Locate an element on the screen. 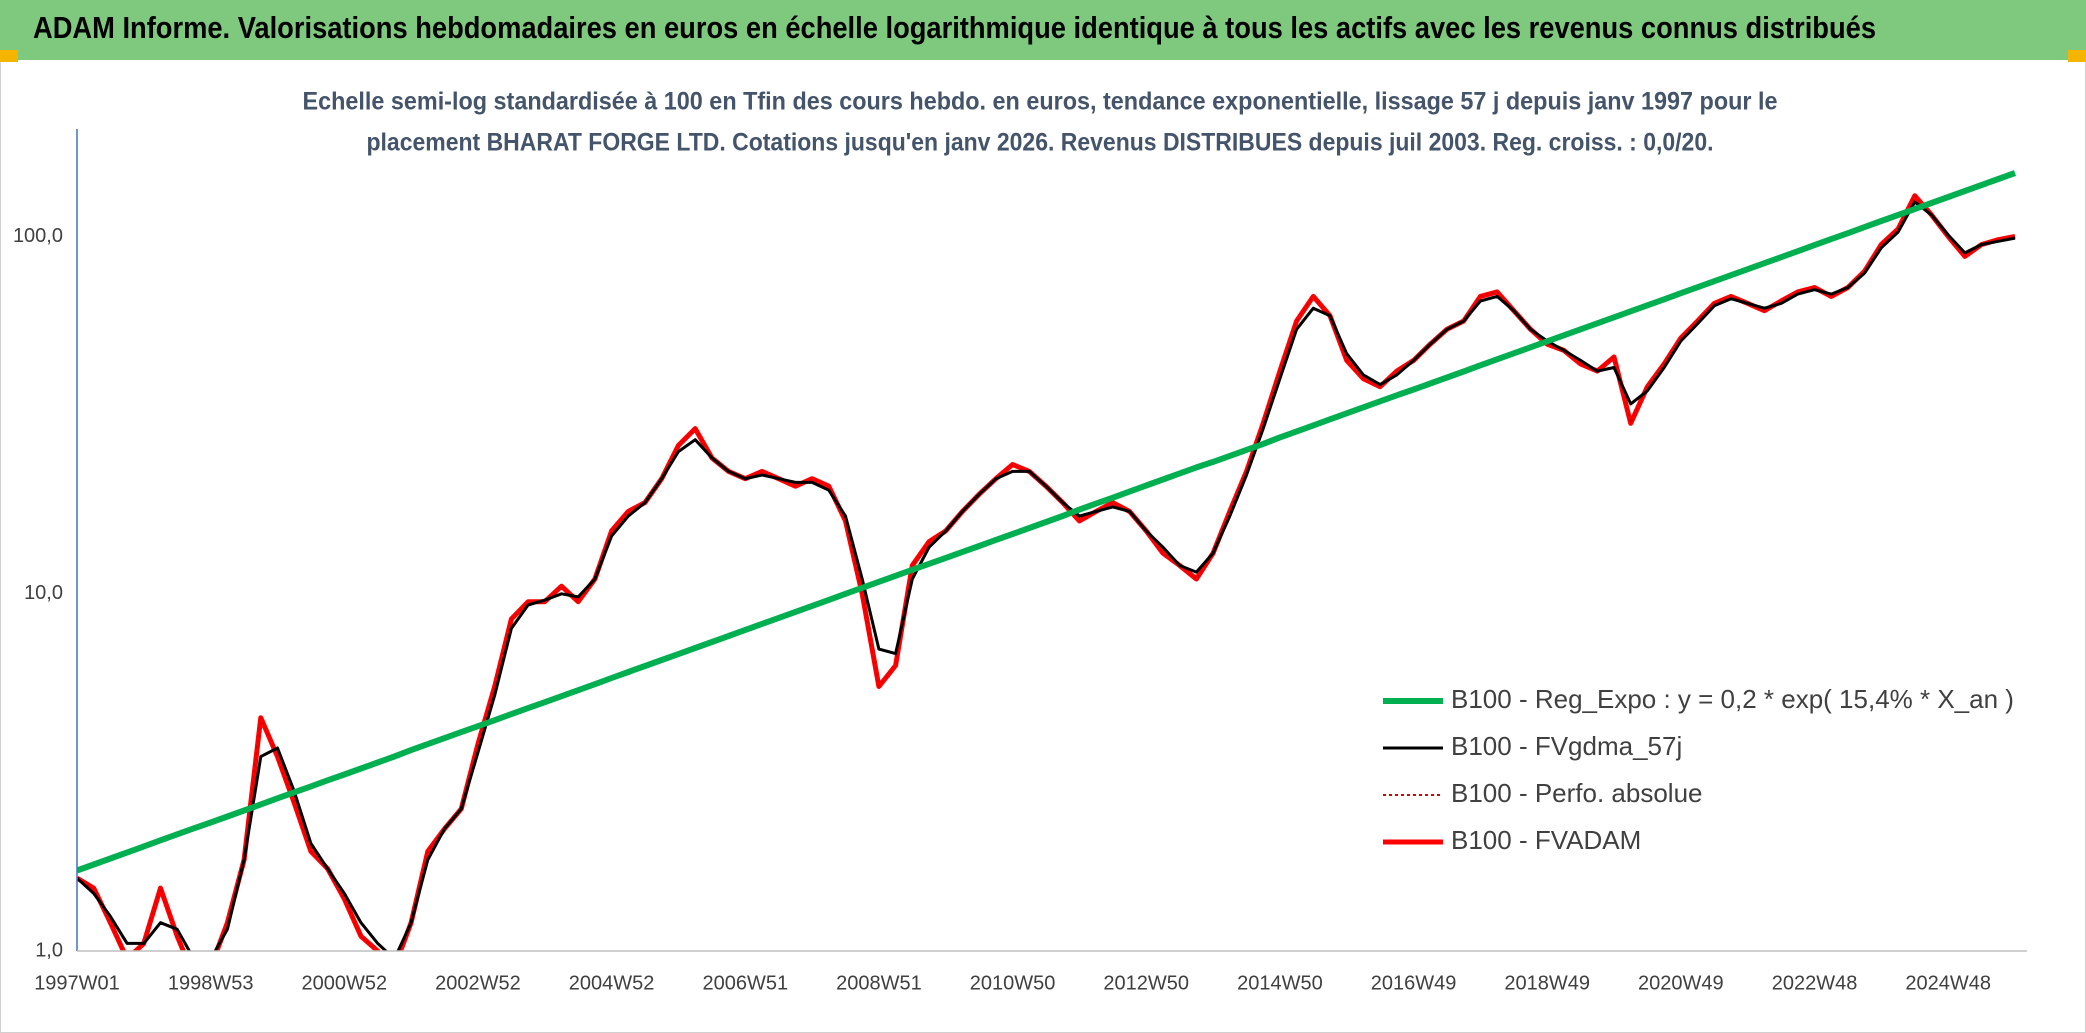 The image size is (2086, 1033). x-tick-label: 2016W49 is located at coordinates (1414, 983).